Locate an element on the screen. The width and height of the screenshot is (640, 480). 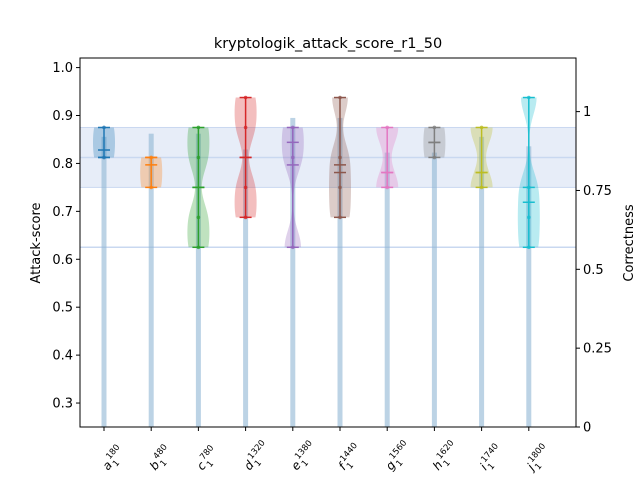
y2-tick-label: 0.75 is located at coordinates (597, 191).